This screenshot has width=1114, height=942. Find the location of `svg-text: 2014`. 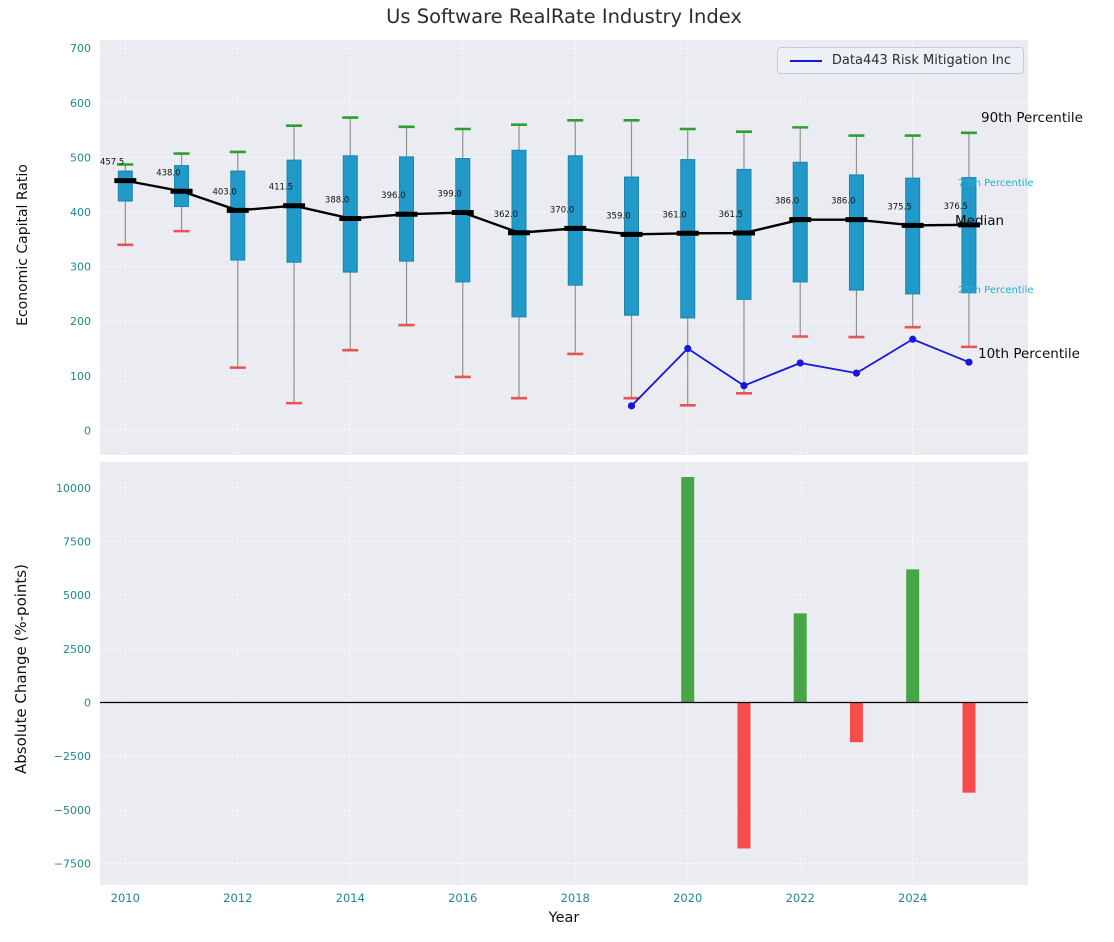

svg-text: 2014 is located at coordinates (350, 898).